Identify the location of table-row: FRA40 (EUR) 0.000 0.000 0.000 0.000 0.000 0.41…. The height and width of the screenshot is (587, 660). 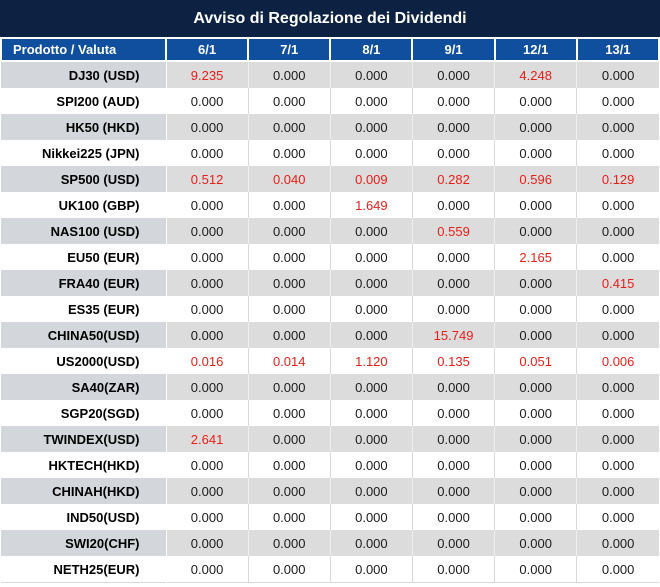
(330, 283).